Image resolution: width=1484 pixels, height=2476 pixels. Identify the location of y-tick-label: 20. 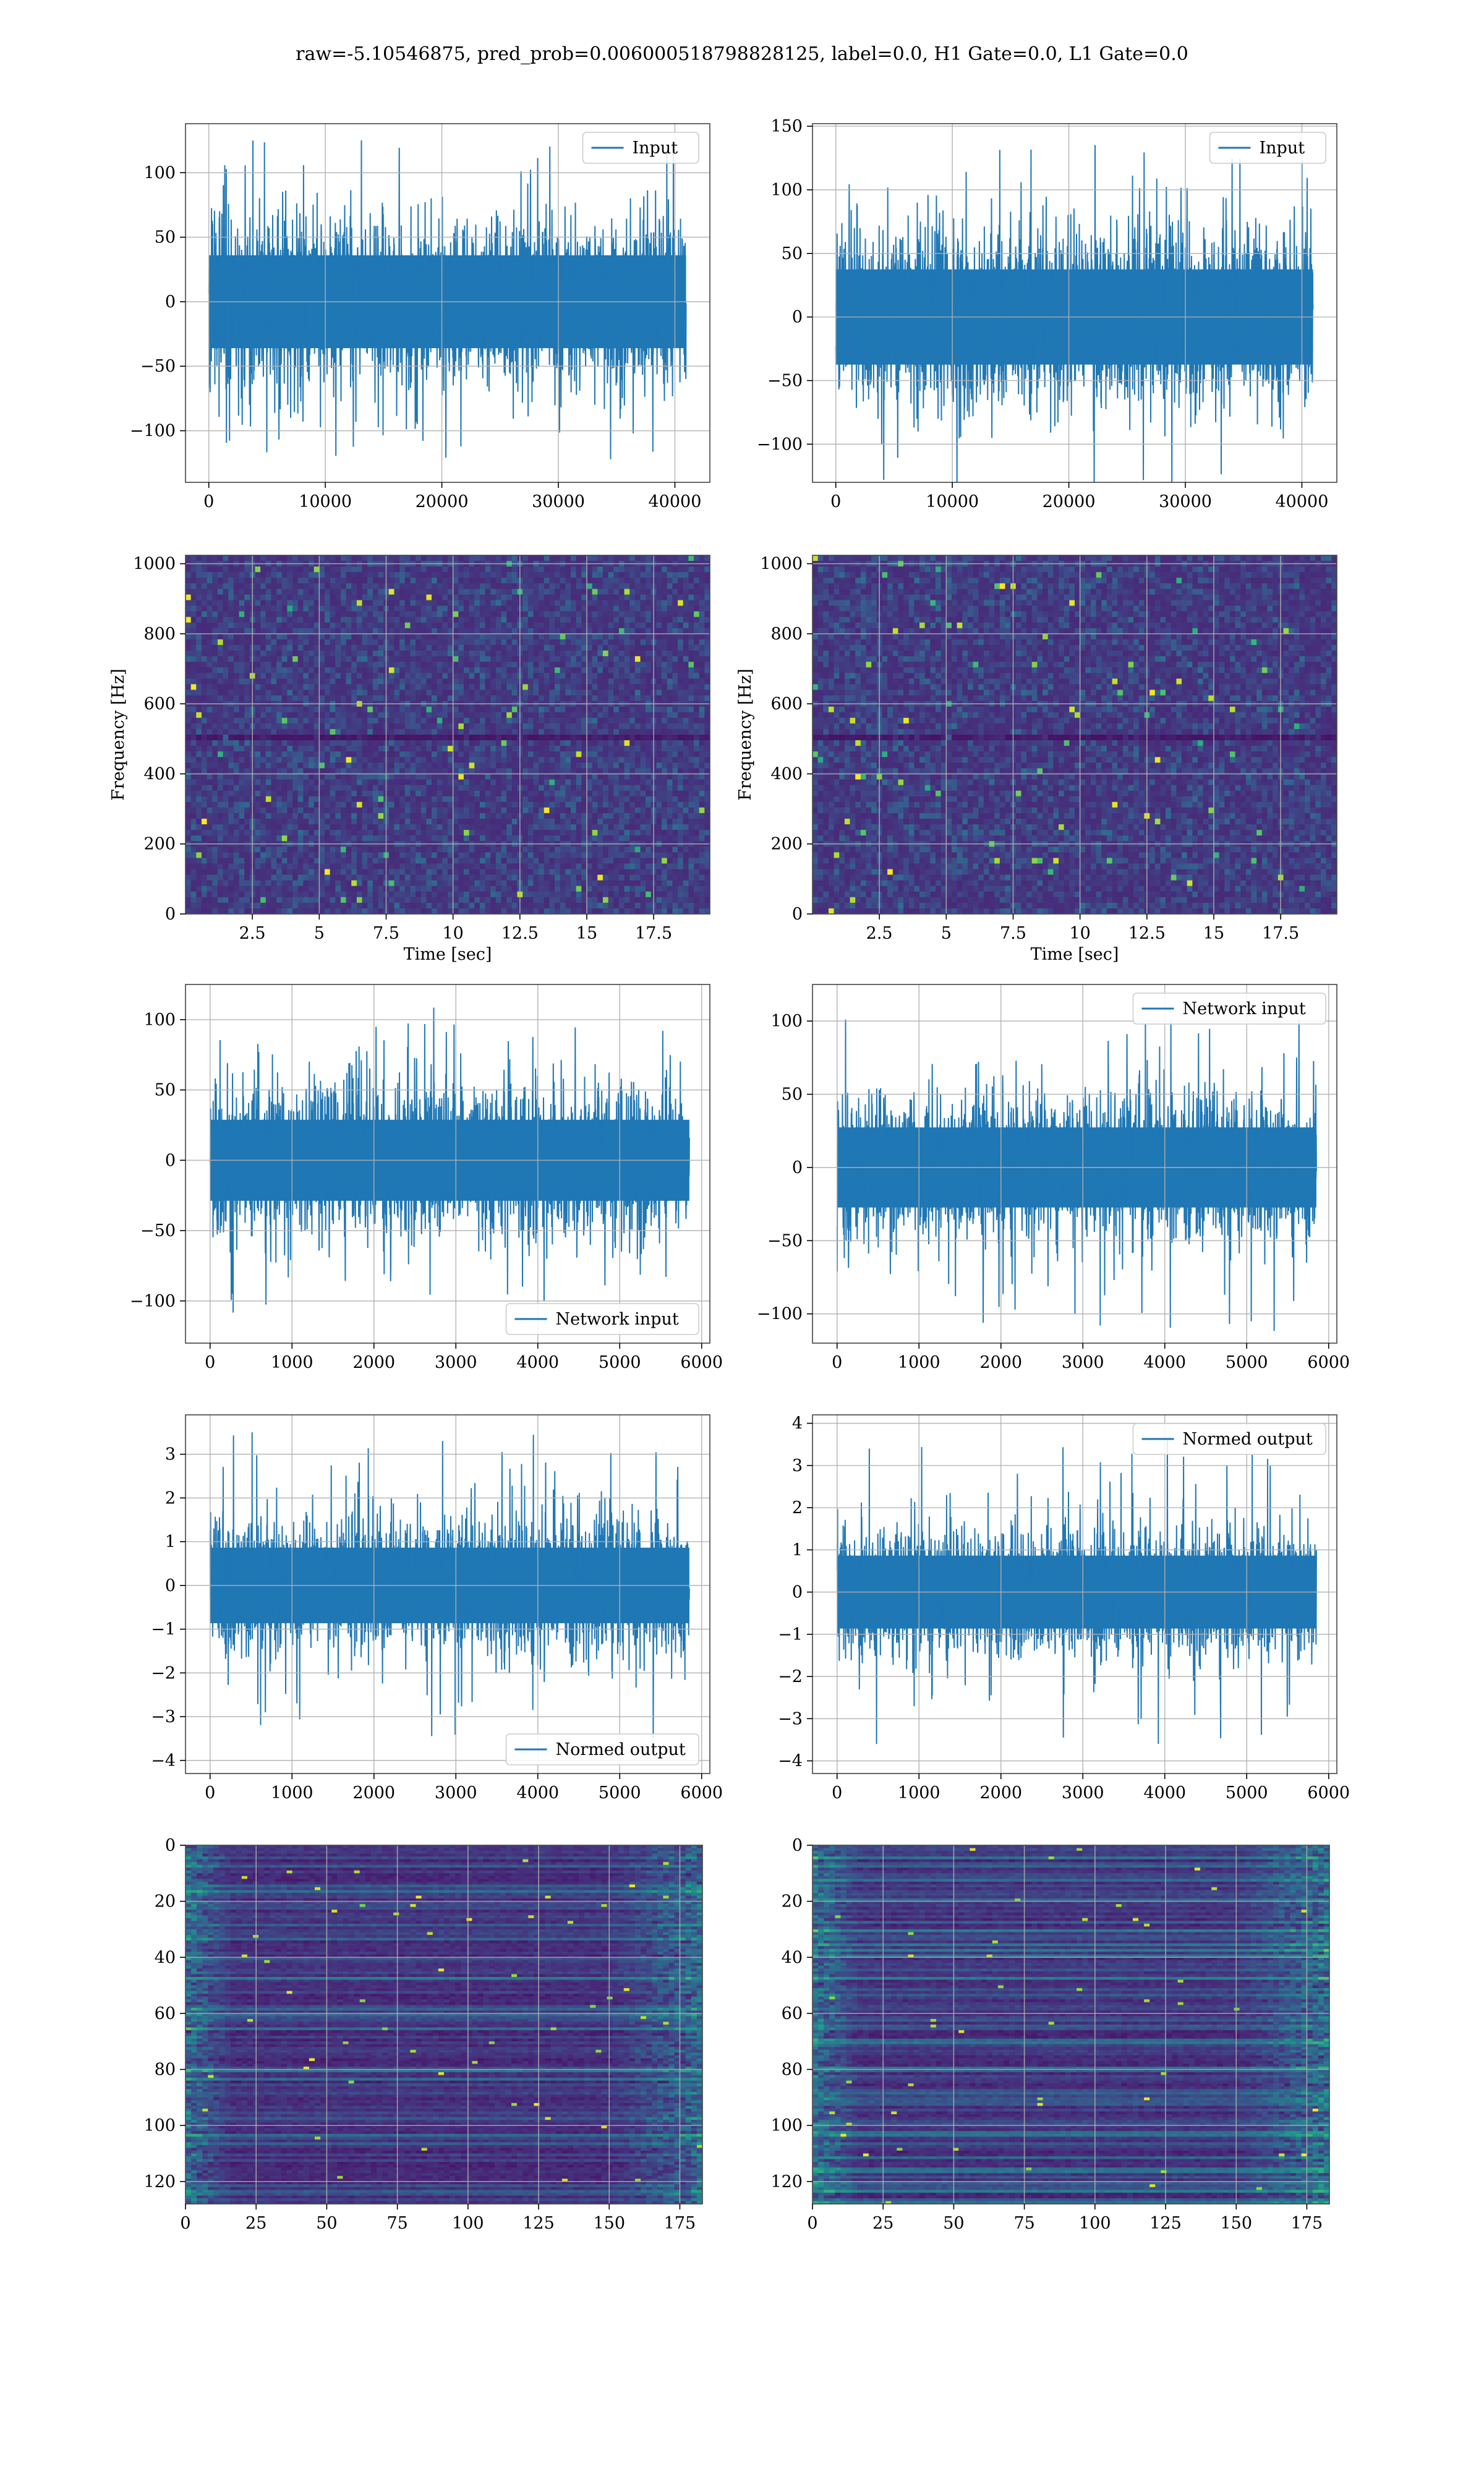
(792, 1901).